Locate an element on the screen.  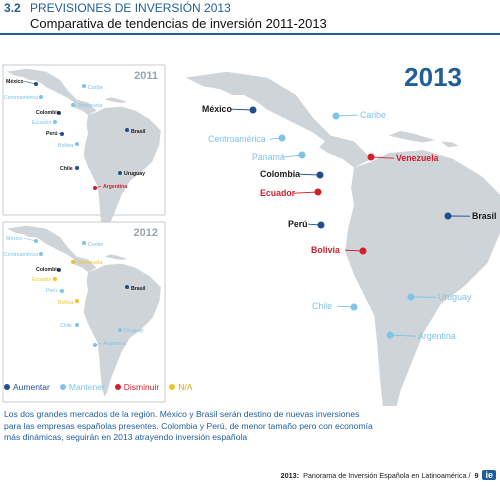
map-2012-marker-peru is located at coordinates (62, 291).